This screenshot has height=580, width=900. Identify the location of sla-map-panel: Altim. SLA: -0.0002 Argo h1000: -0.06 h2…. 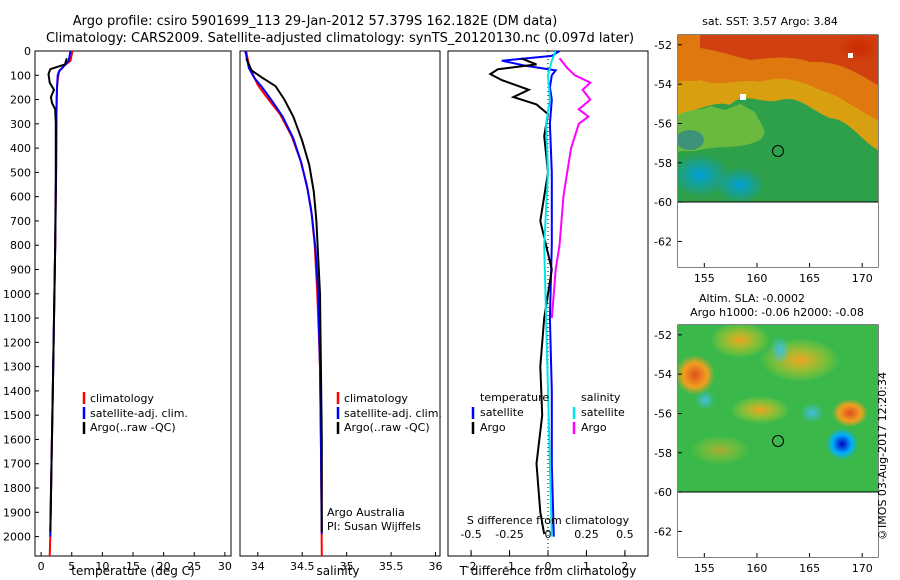
(766, 433).